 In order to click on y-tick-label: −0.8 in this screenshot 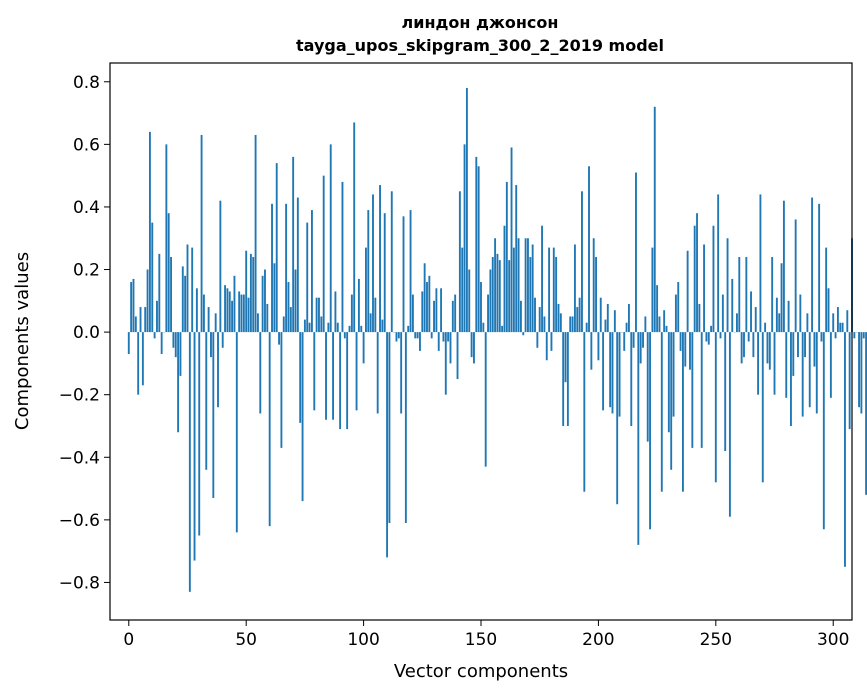, I will do `click(79, 583)`.